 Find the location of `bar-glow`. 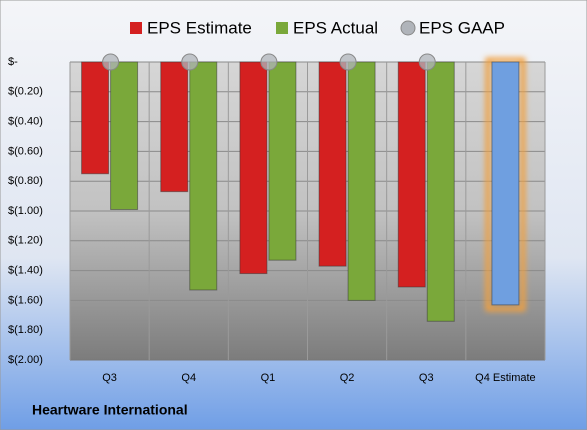

bar-glow is located at coordinates (505, 184).